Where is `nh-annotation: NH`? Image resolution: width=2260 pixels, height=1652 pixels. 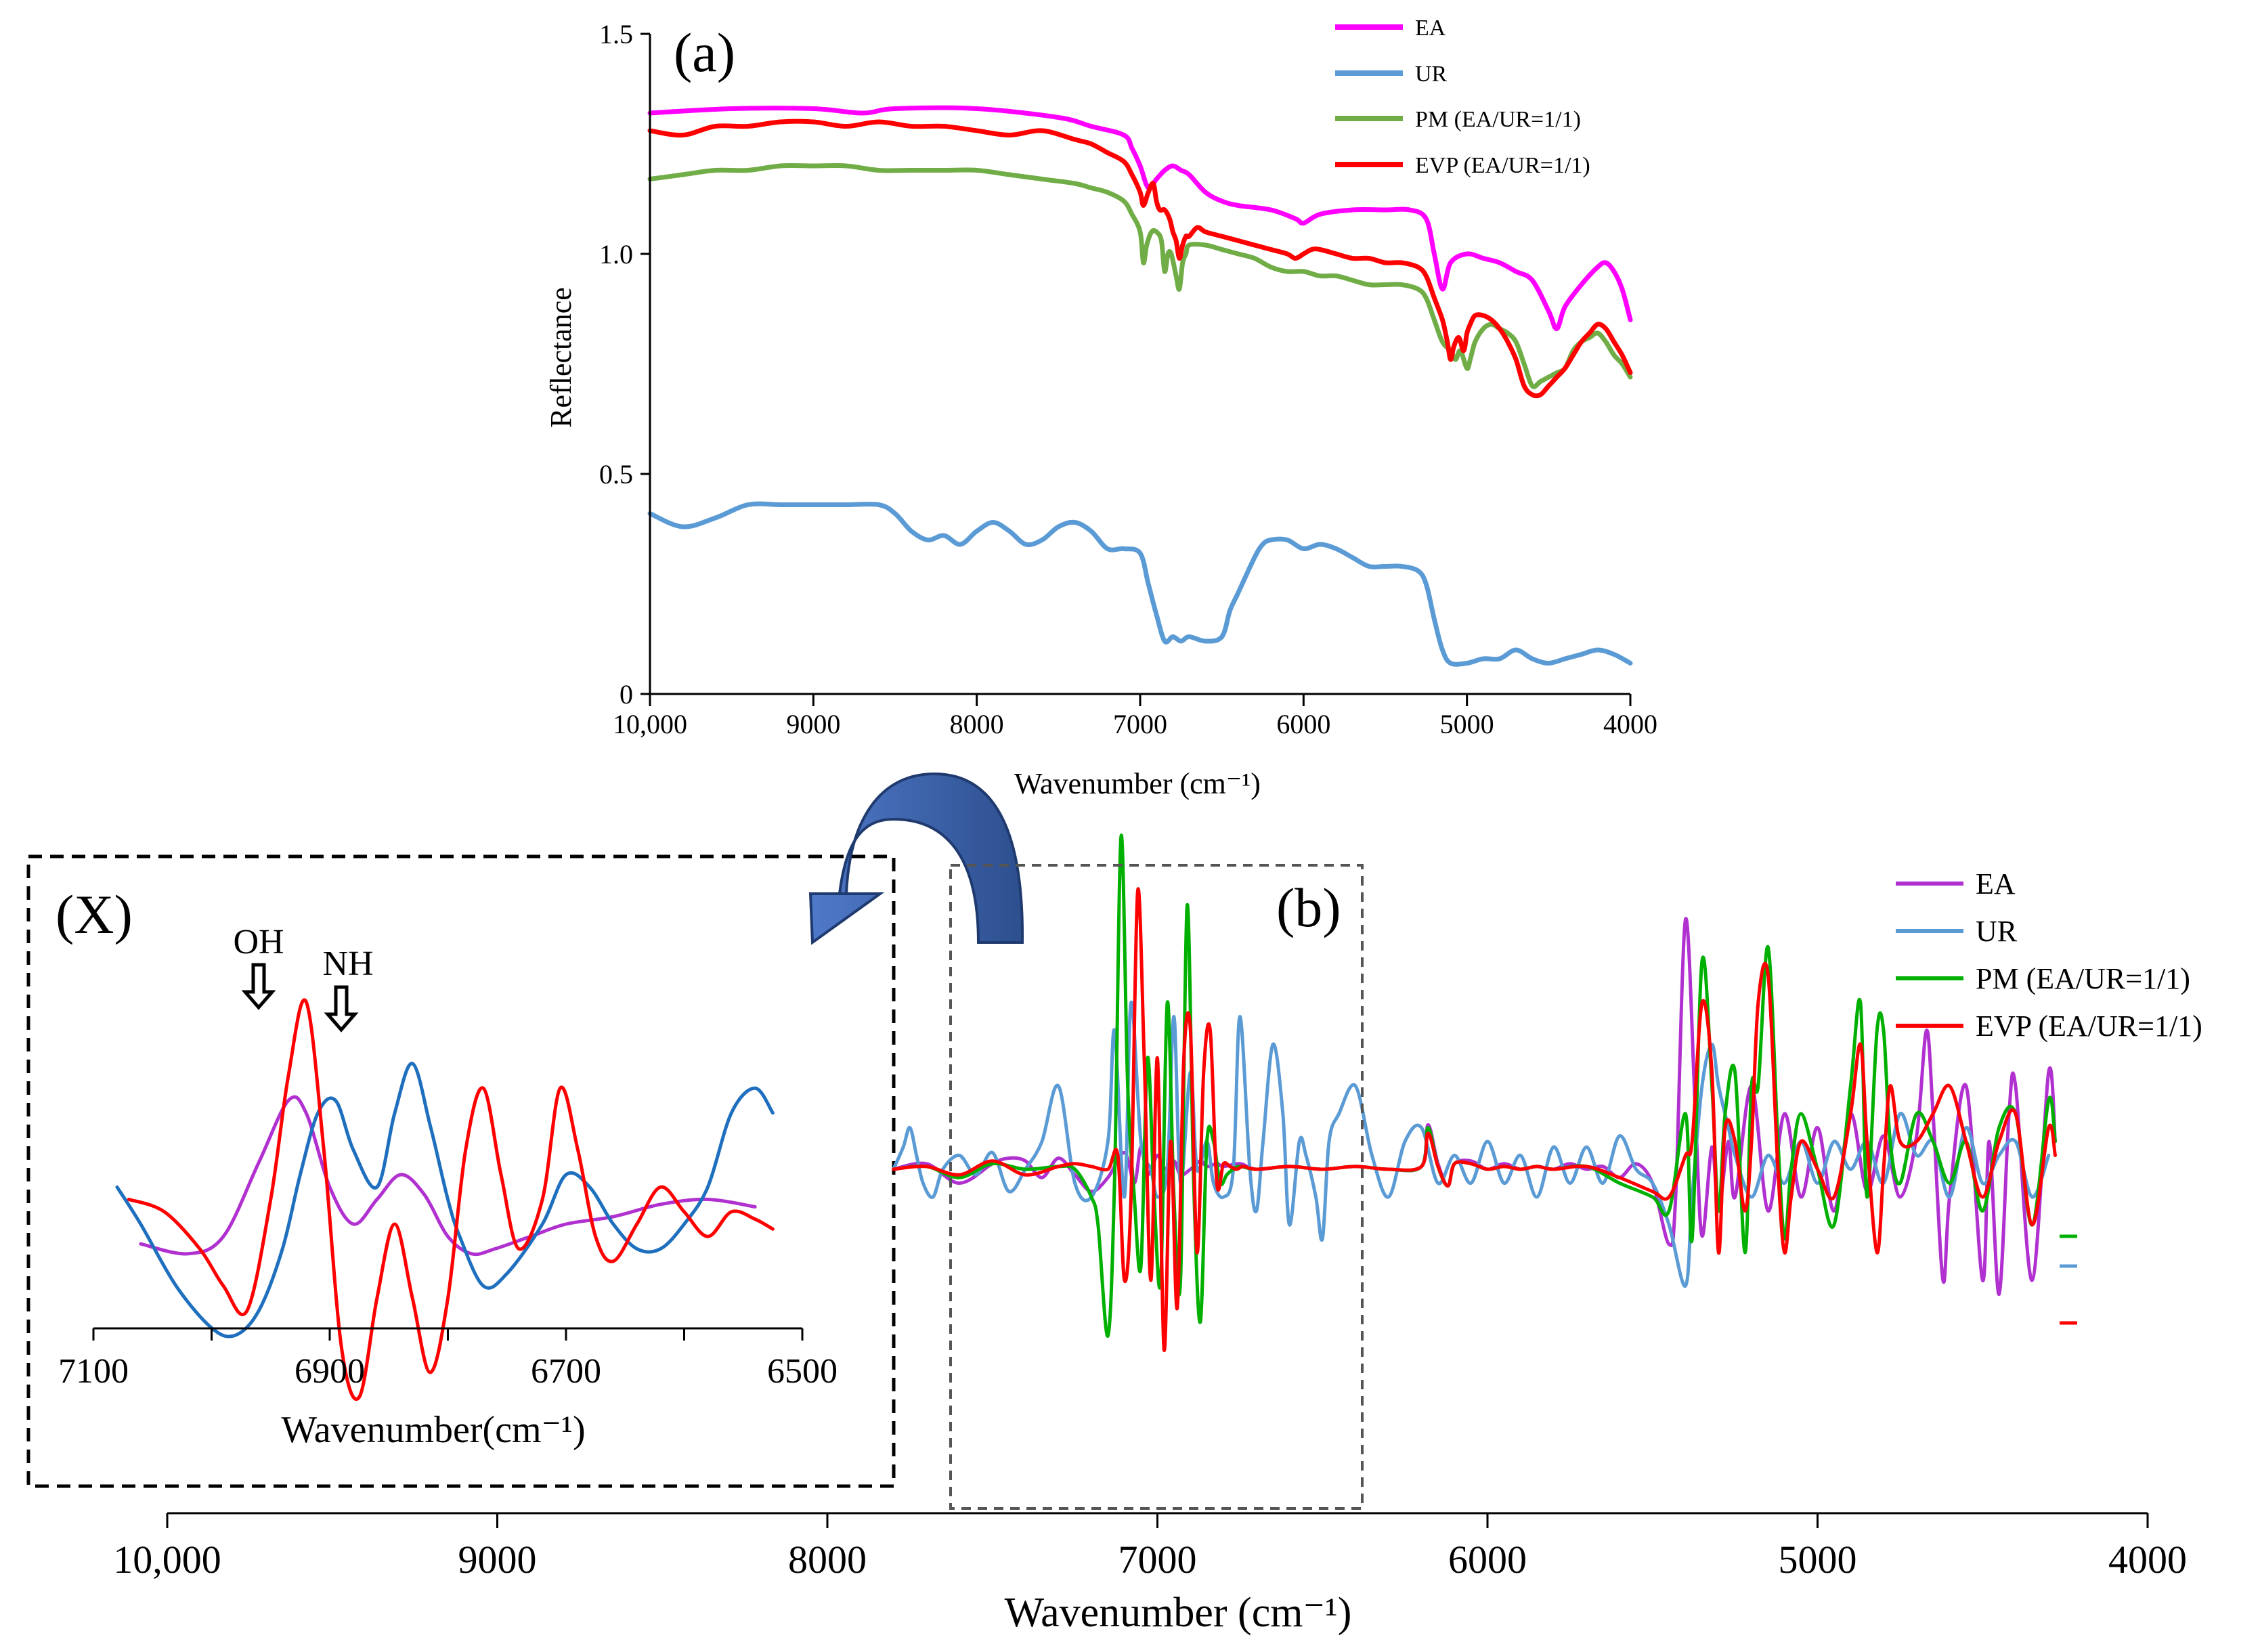
nh-annotation: NH is located at coordinates (348, 988).